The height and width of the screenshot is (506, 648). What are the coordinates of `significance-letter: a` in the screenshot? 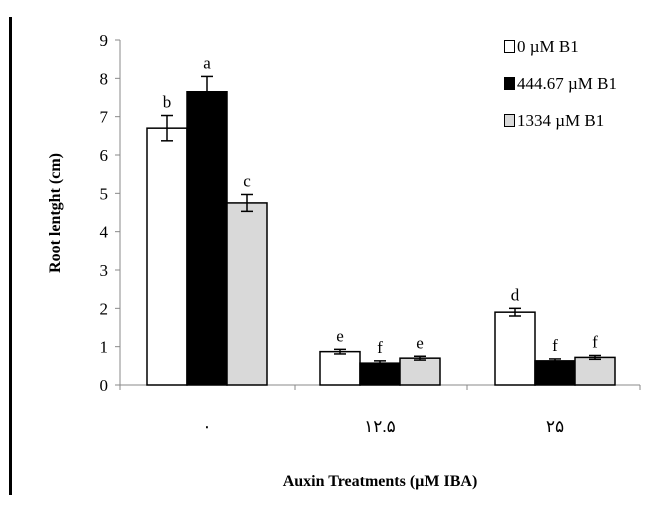 It's located at (207, 62).